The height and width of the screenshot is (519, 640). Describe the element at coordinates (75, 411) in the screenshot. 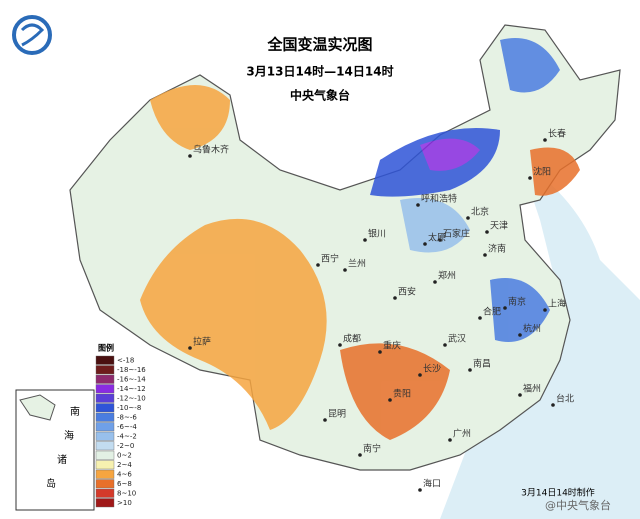

I see `inset-label: 南` at that location.